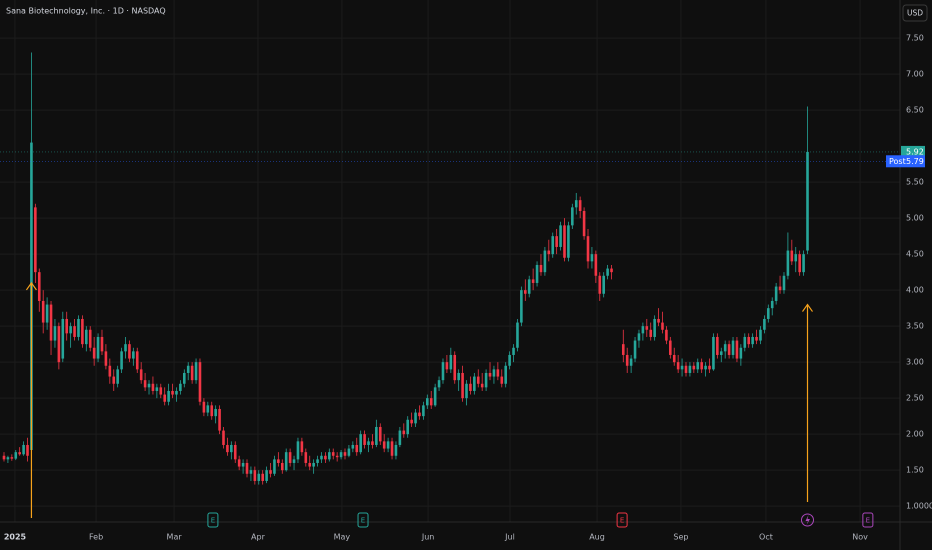 Image resolution: width=932 pixels, height=550 pixels. What do you see at coordinates (31, 286) in the screenshot?
I see `arrow-head` at bounding box center [31, 286].